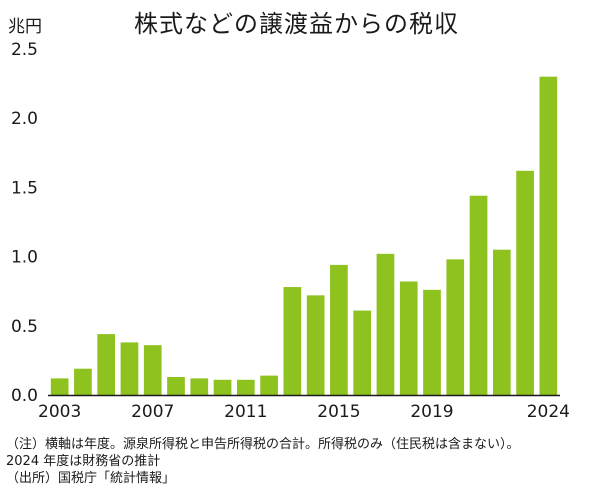 Image resolution: width=593 pixels, height=490 pixels. I want to click on bar-2023, so click(525, 282).